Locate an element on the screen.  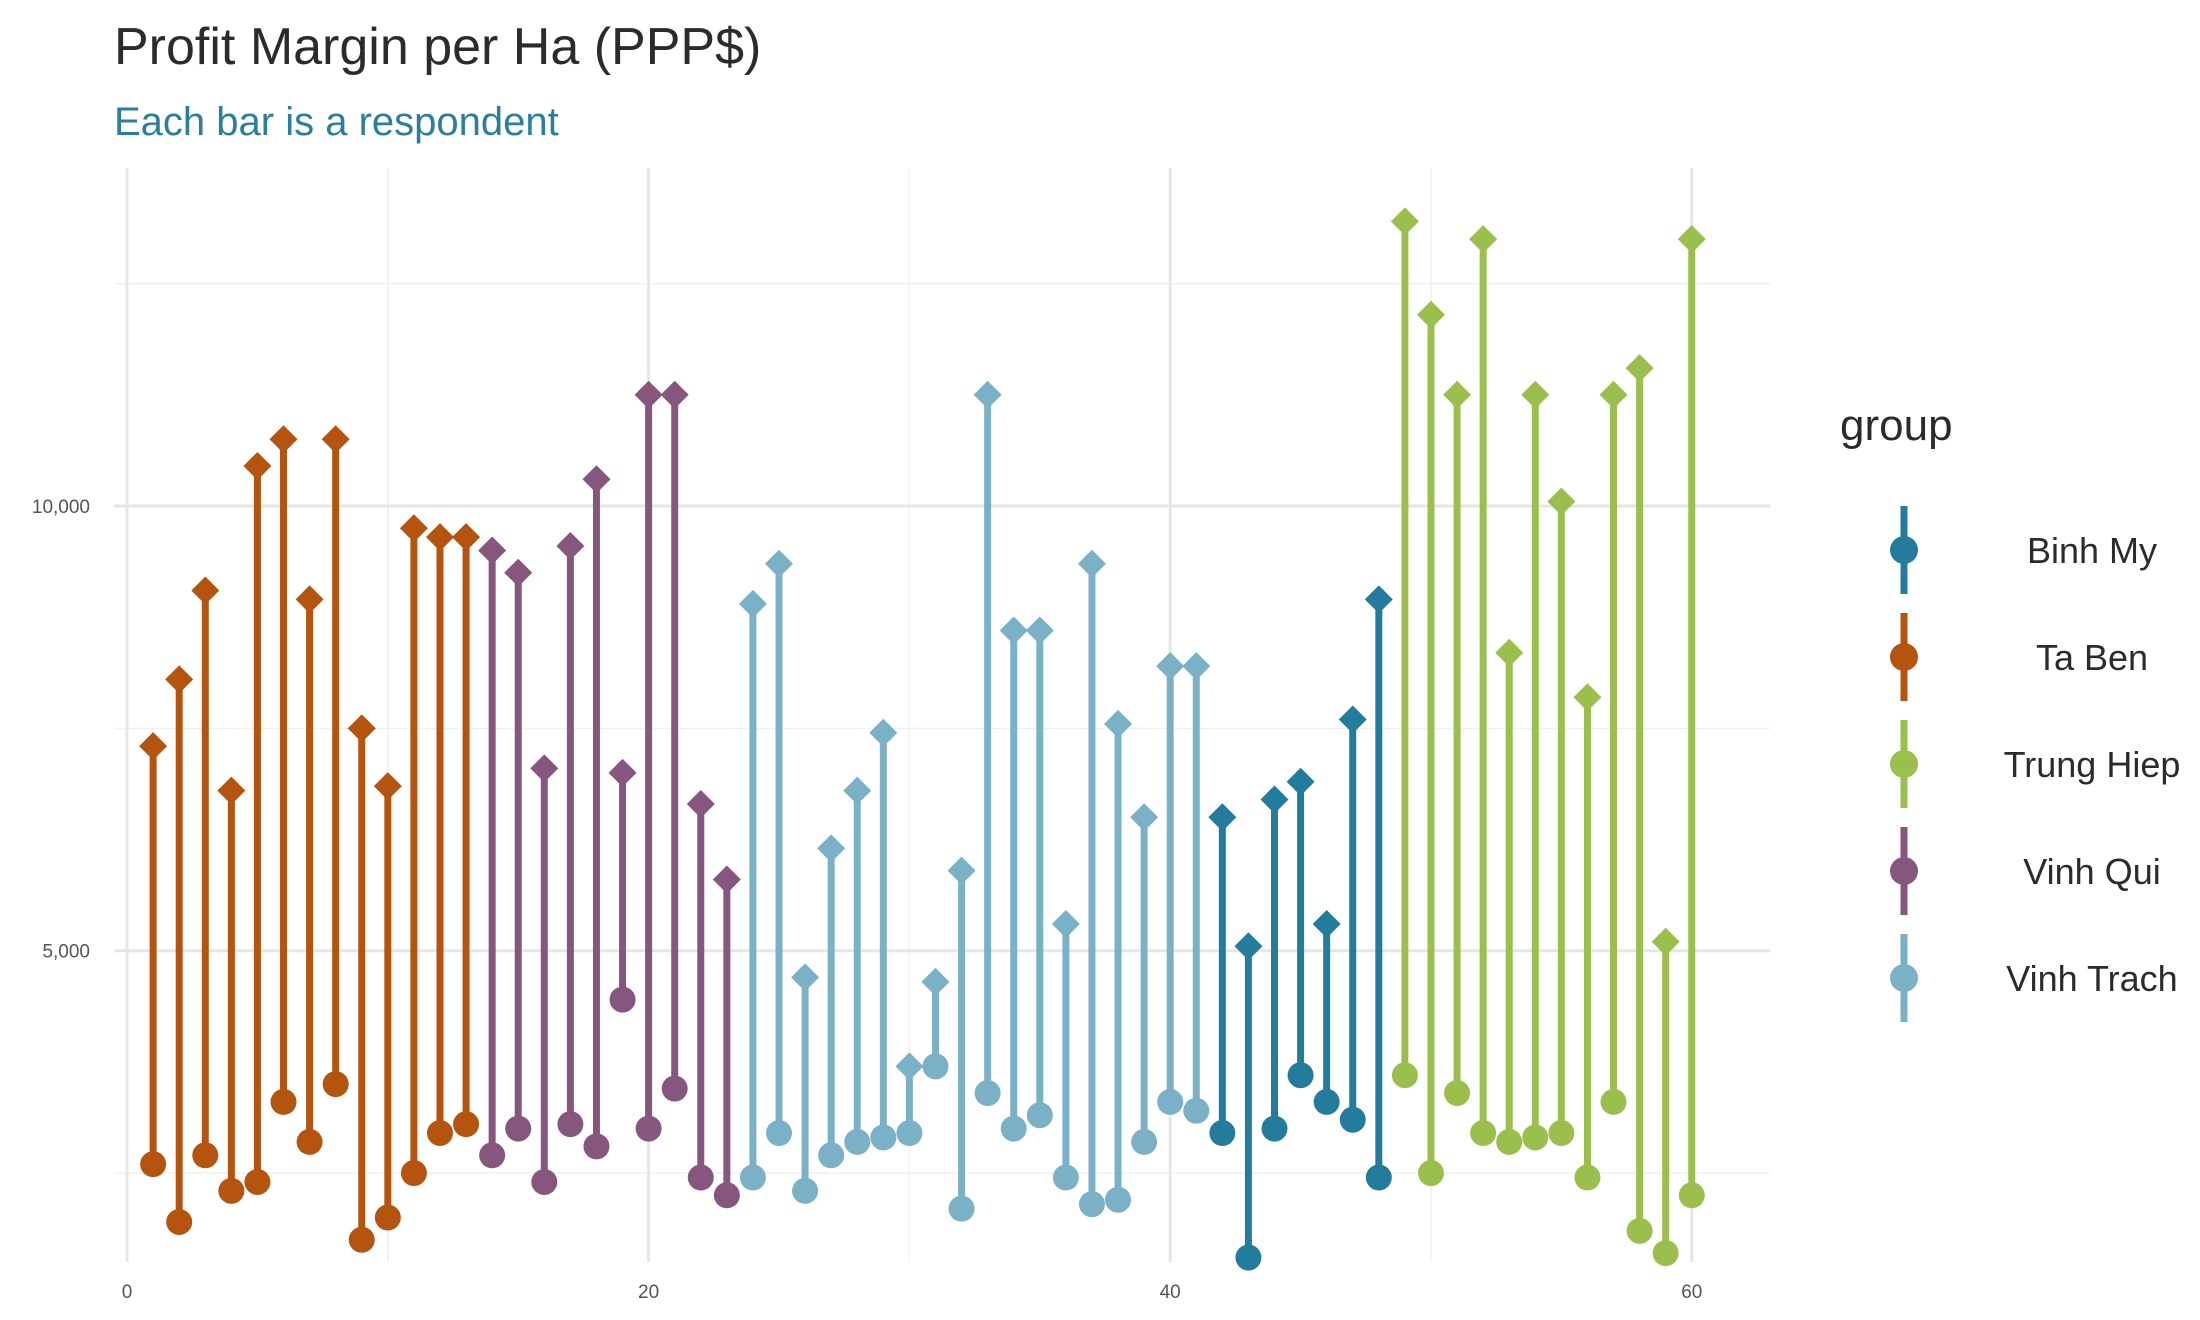
y-tick-label: 5,000 is located at coordinates (66, 952).